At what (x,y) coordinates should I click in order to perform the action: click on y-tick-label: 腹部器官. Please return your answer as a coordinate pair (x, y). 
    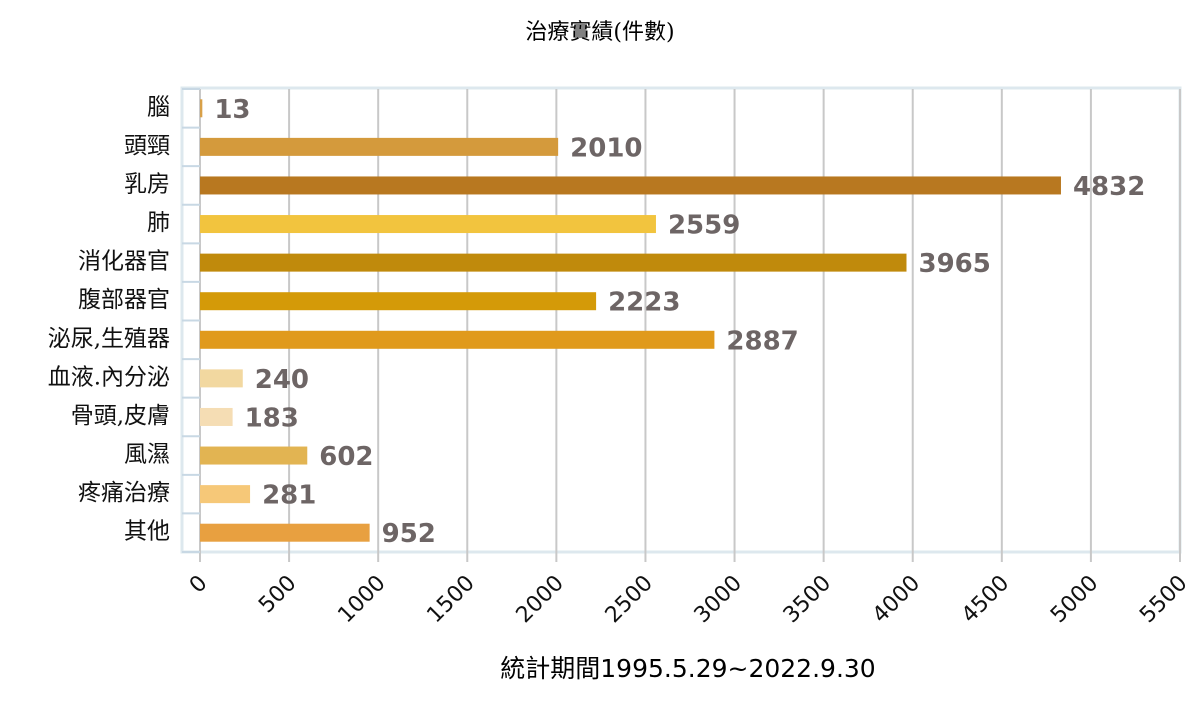
    Looking at the image, I should click on (124, 300).